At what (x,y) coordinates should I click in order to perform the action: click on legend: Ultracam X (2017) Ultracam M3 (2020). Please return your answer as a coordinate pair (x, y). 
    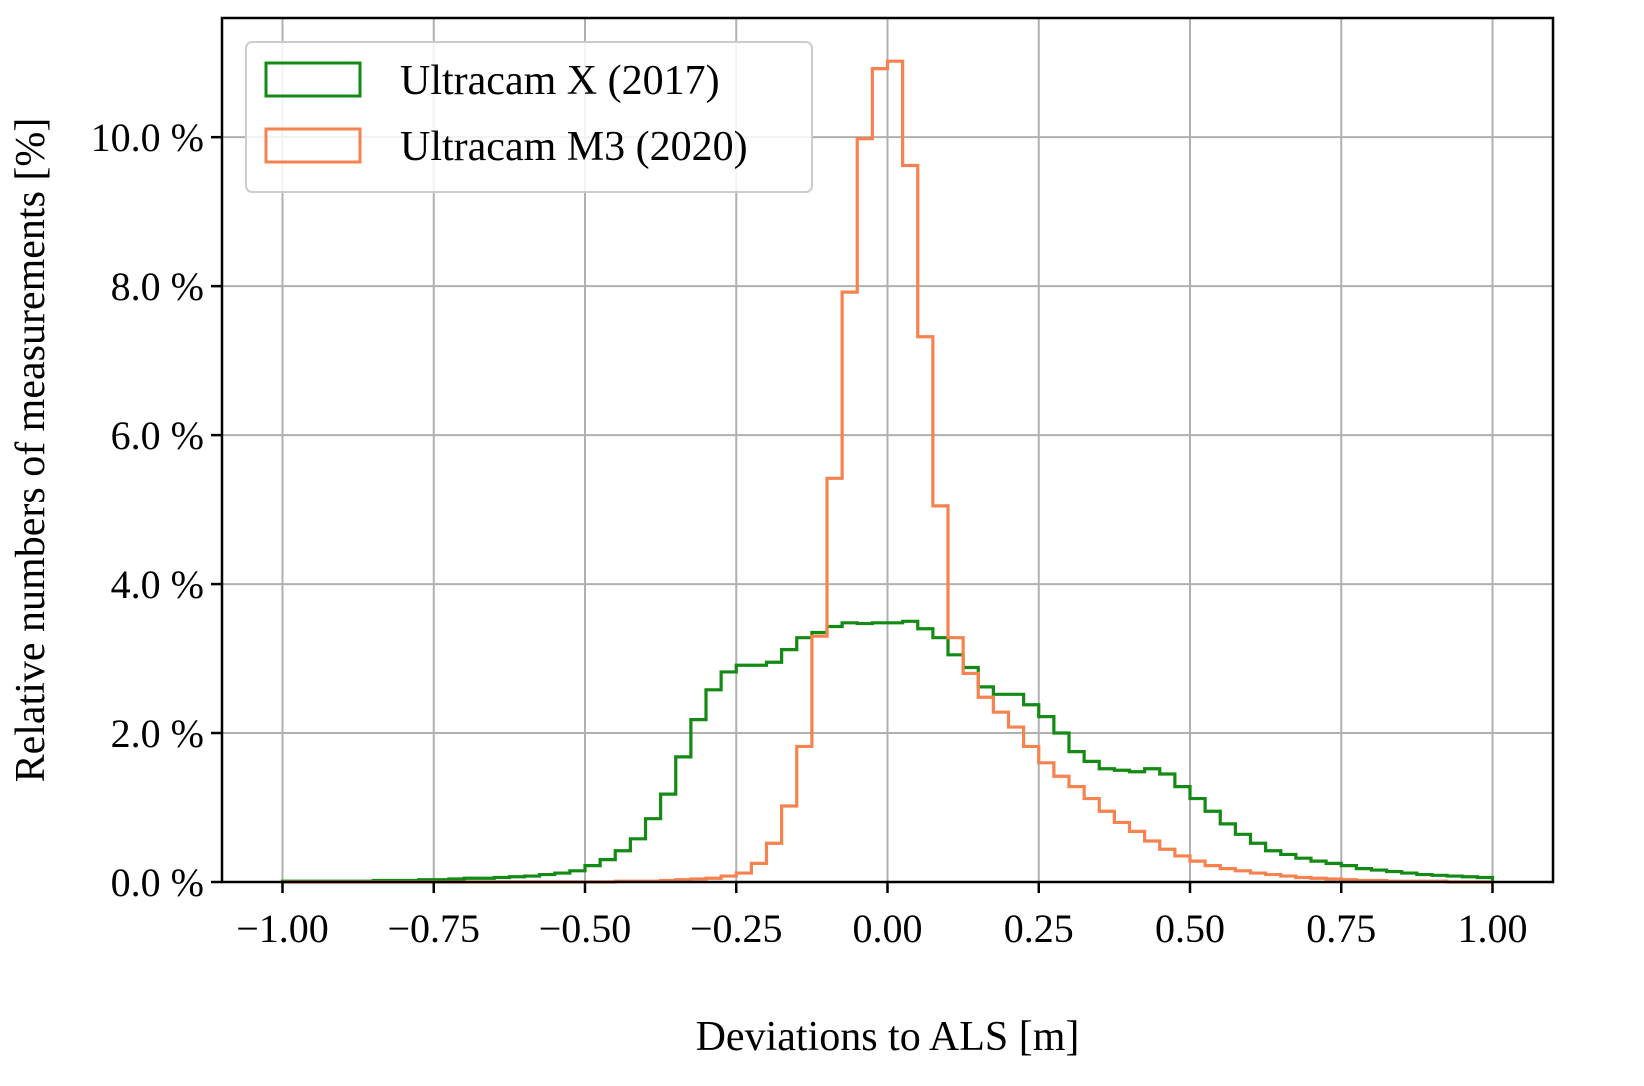
    Looking at the image, I should click on (529, 117).